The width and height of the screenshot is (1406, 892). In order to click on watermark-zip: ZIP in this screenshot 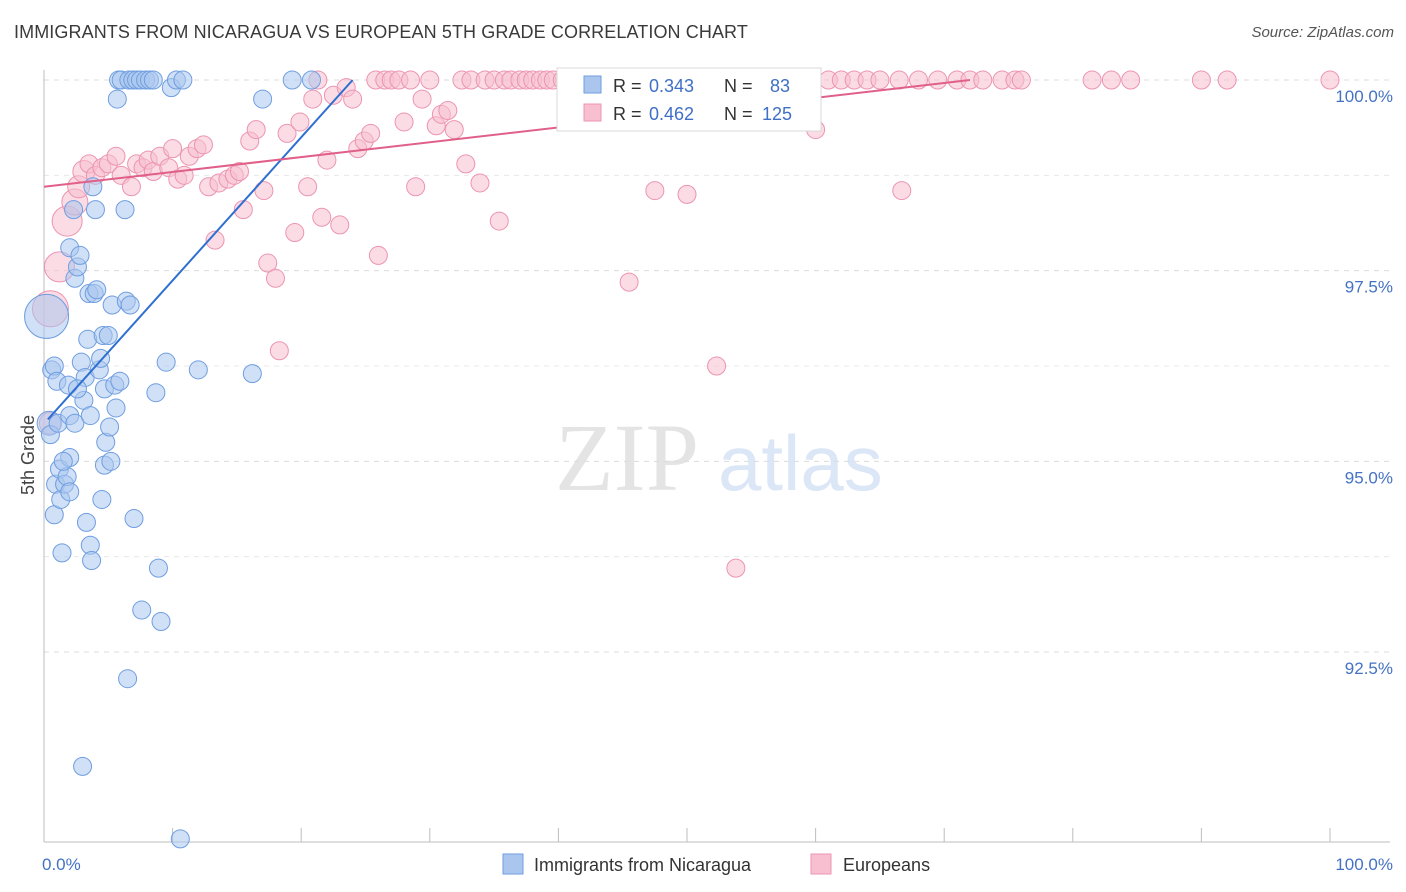, I will do `click(627, 457)`.